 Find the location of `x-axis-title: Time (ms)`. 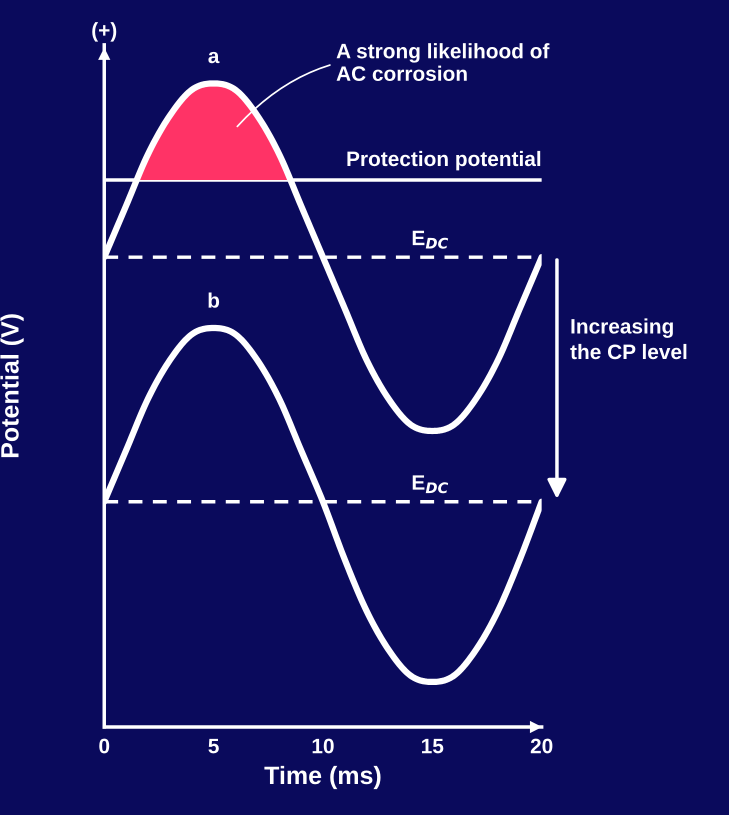

x-axis-title: Time (ms) is located at coordinates (322, 778).